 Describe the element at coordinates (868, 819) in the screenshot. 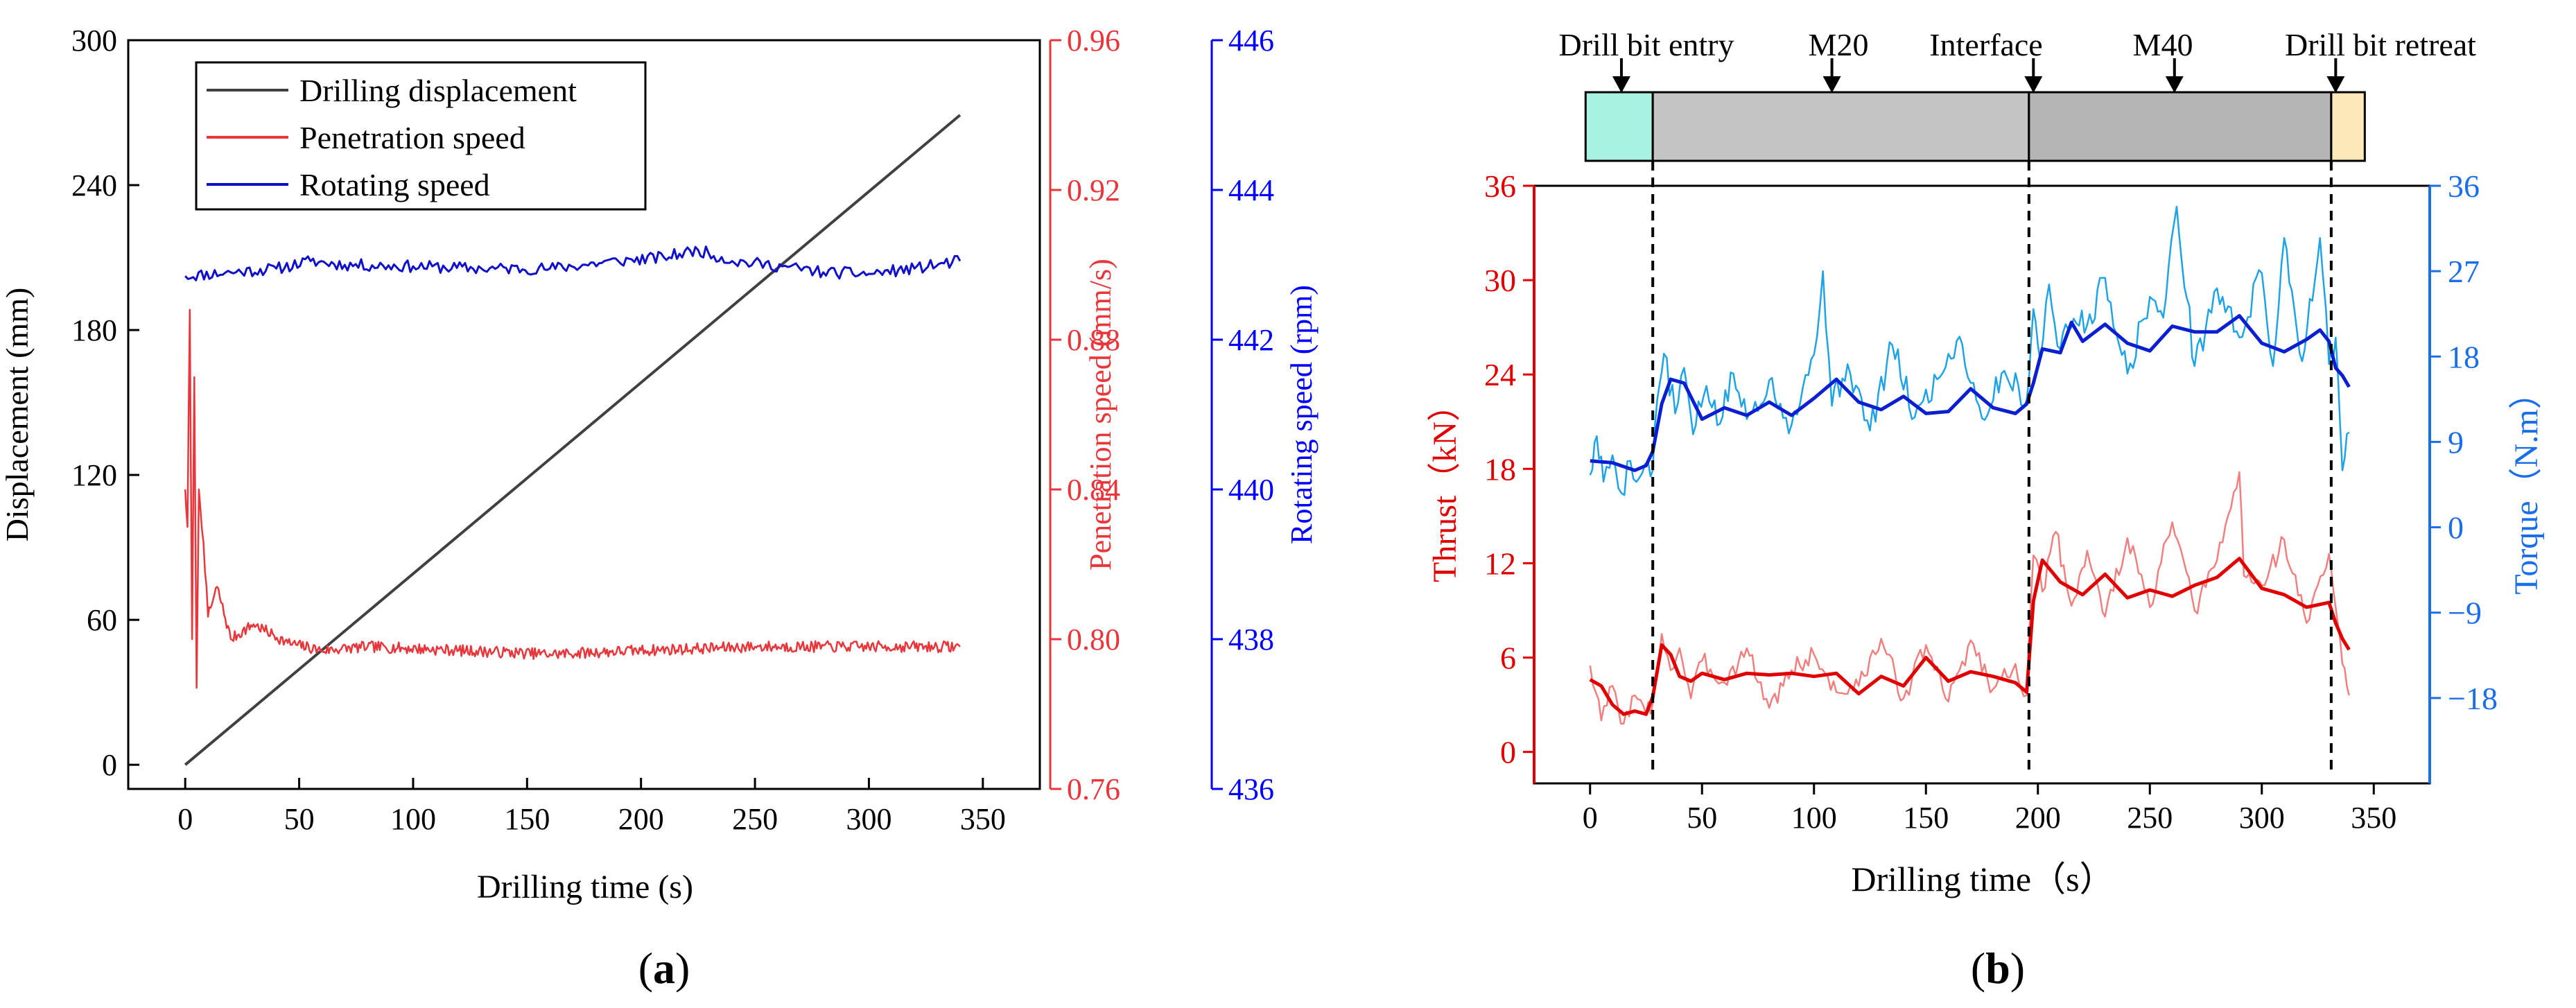

I see `panel-a-x-tick-label: 300` at that location.